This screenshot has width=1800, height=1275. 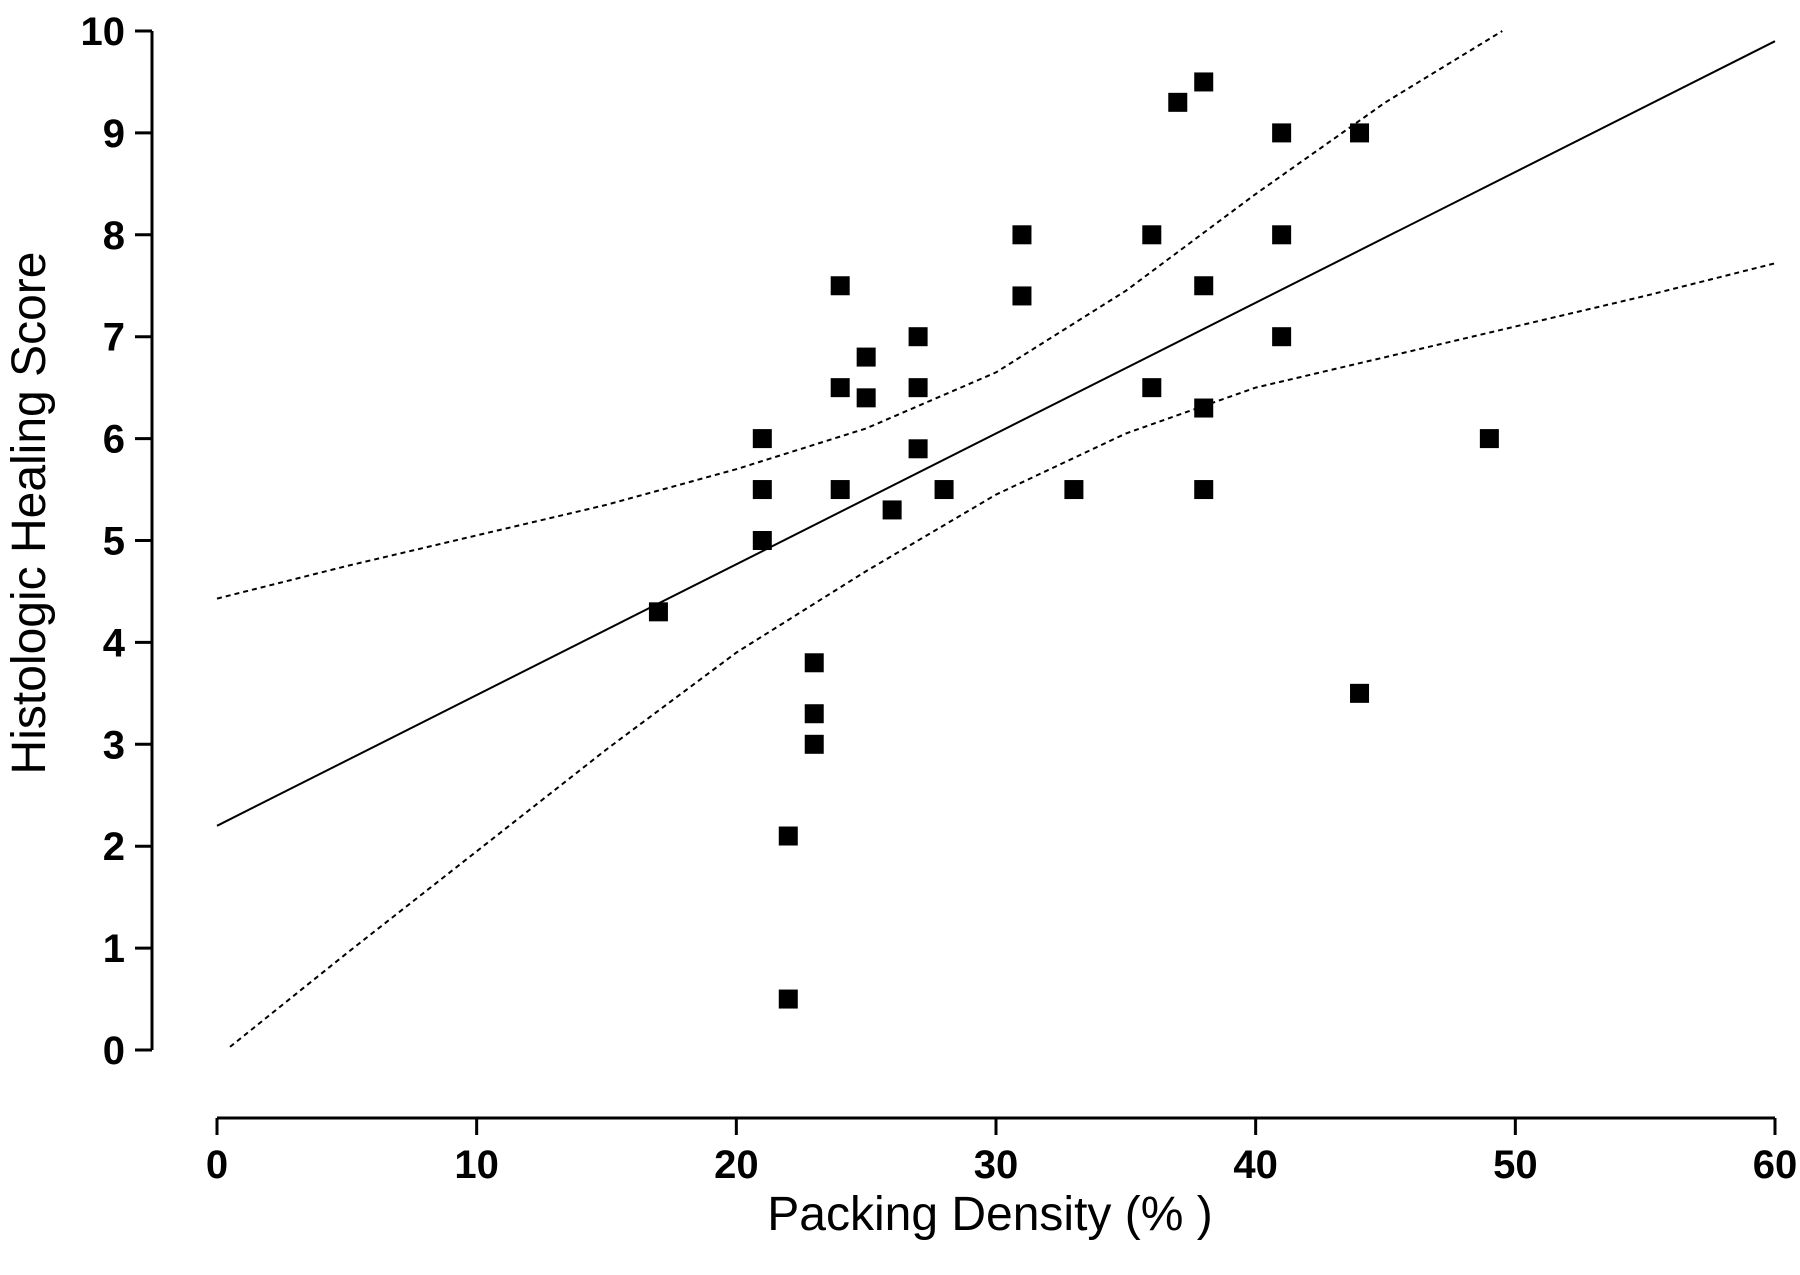 What do you see at coordinates (114, 338) in the screenshot?
I see `y-tick-label: 7` at bounding box center [114, 338].